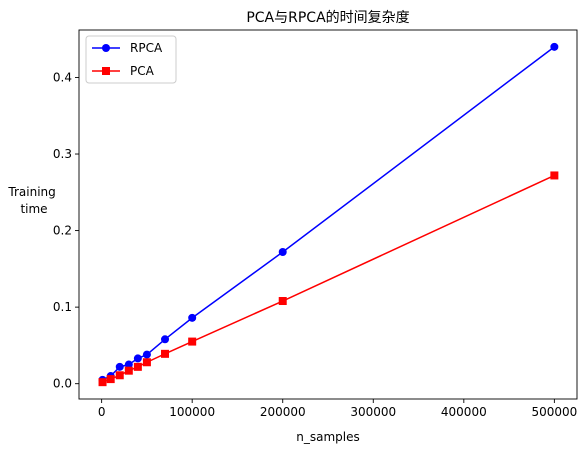  Describe the element at coordinates (62, 307) in the screenshot. I see `y-tick-label: 0.1` at that location.